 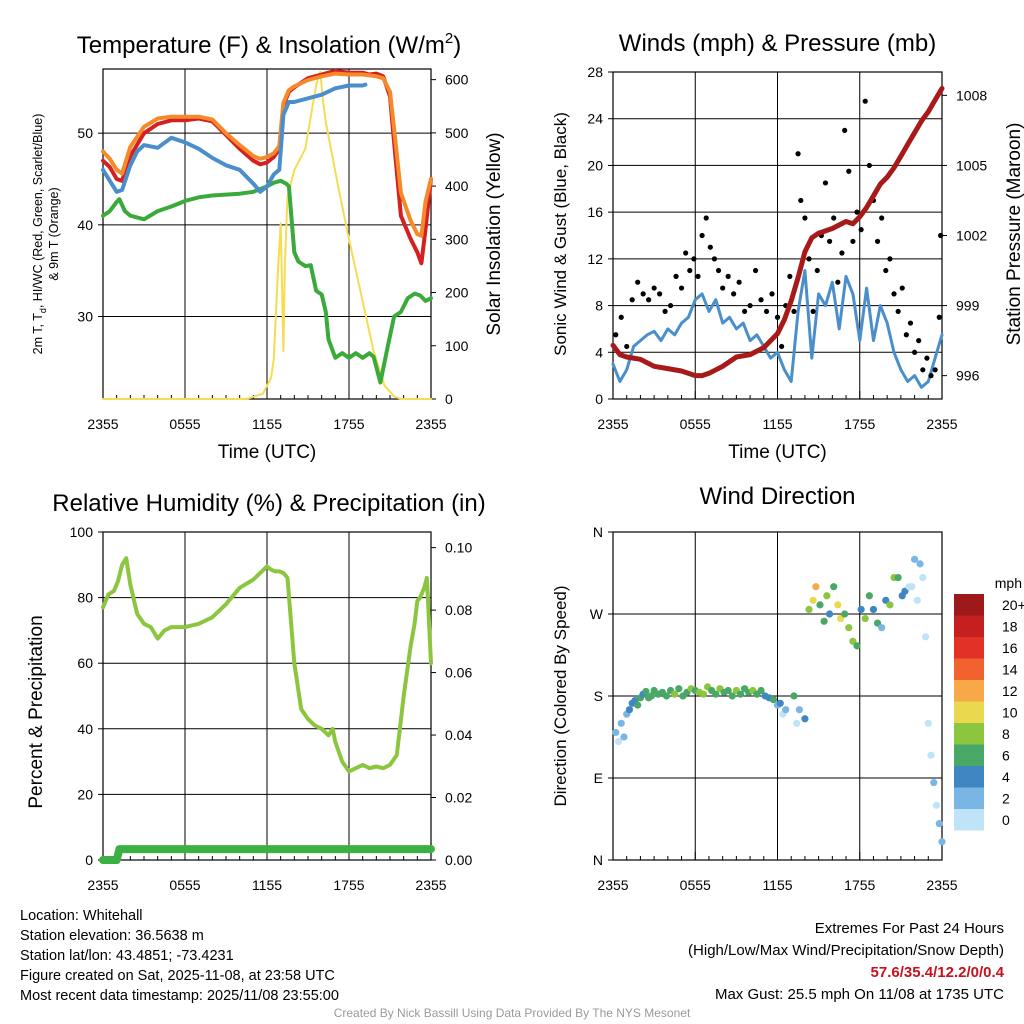 I want to click on y-right-tick-label: 0.02, so click(x=458, y=798).